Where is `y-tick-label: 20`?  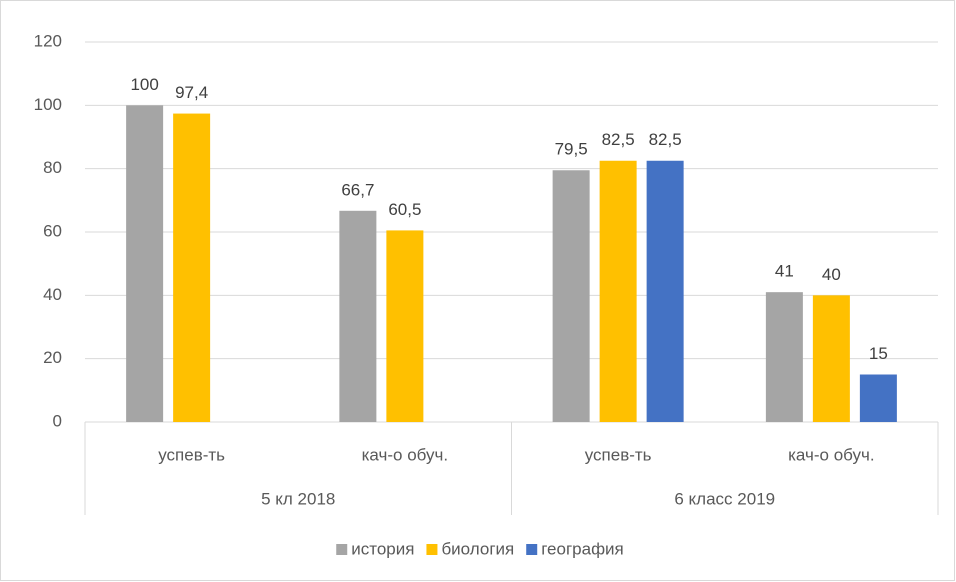 y-tick-label: 20 is located at coordinates (52, 357).